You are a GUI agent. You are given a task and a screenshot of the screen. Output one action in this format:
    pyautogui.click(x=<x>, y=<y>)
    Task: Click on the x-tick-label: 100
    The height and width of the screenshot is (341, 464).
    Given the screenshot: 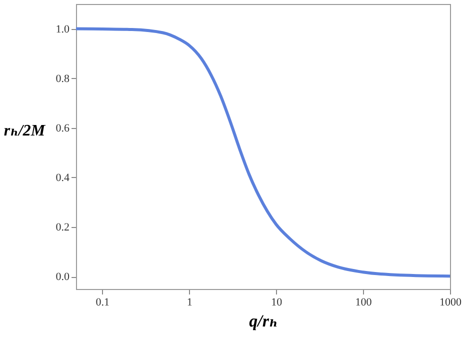 What is the action you would take?
    pyautogui.click(x=363, y=302)
    